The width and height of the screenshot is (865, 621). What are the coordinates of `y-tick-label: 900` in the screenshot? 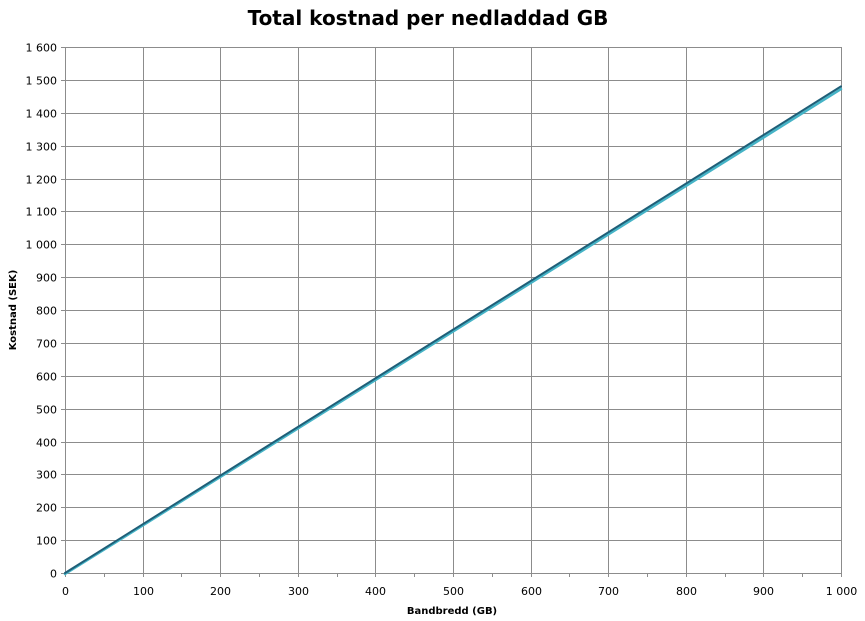 It's located at (46, 278).